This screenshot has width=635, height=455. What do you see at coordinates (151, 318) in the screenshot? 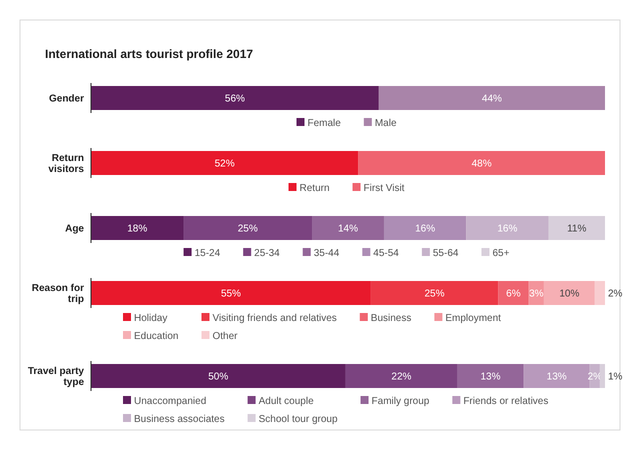
I see `legend-label: Holiday` at bounding box center [151, 318].